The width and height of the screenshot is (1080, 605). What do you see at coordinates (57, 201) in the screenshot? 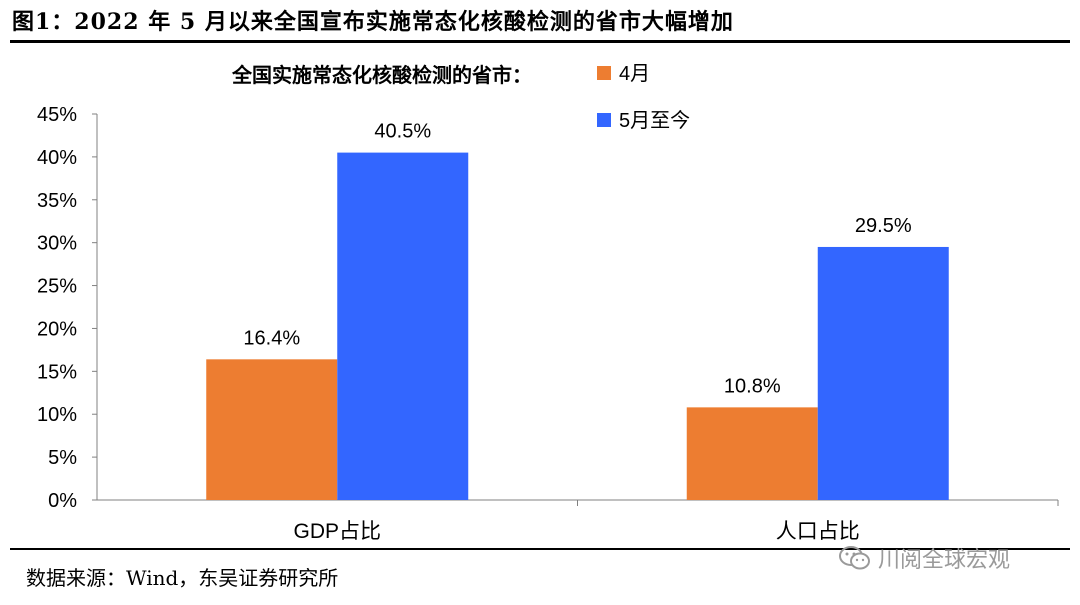
I see `y-tick-label: 35%` at bounding box center [57, 201].